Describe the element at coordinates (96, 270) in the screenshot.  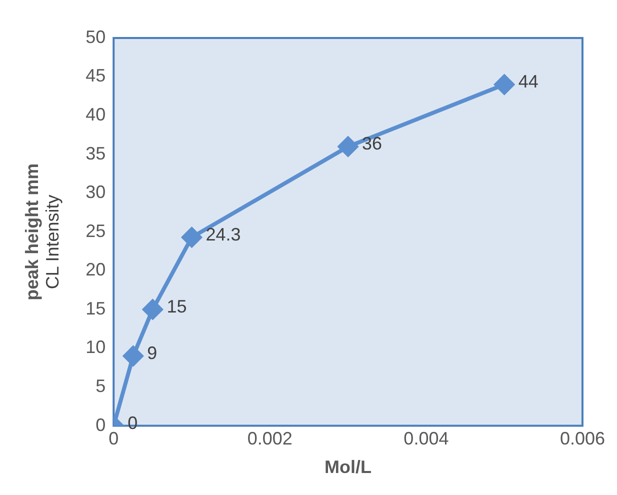
I see `y-tick-label: 20` at that location.